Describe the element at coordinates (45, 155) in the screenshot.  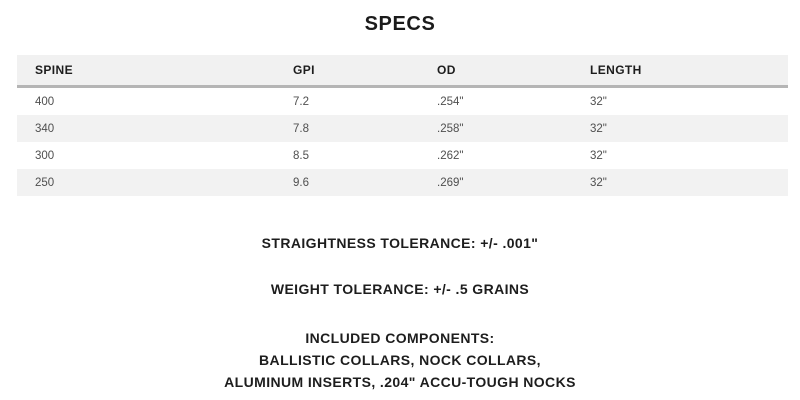
I see `cell-spine: 300` at that location.